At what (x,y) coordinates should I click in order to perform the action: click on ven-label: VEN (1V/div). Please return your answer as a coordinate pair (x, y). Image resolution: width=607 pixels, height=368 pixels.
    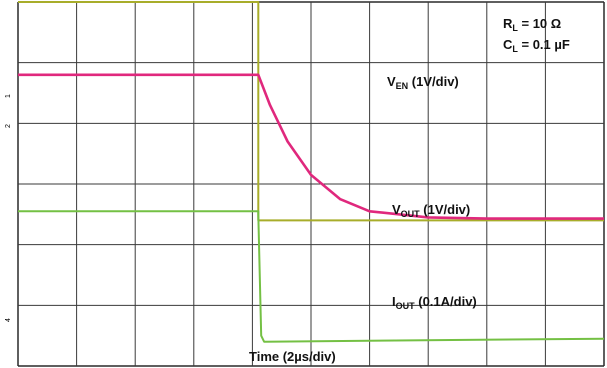
    Looking at the image, I should click on (423, 82).